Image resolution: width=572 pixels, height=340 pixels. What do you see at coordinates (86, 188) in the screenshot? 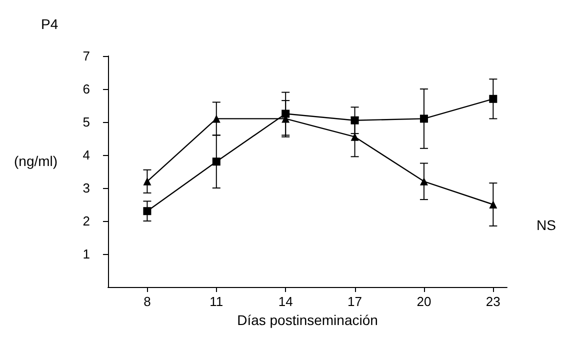
I see `y-tick-label: 3` at bounding box center [86, 188].